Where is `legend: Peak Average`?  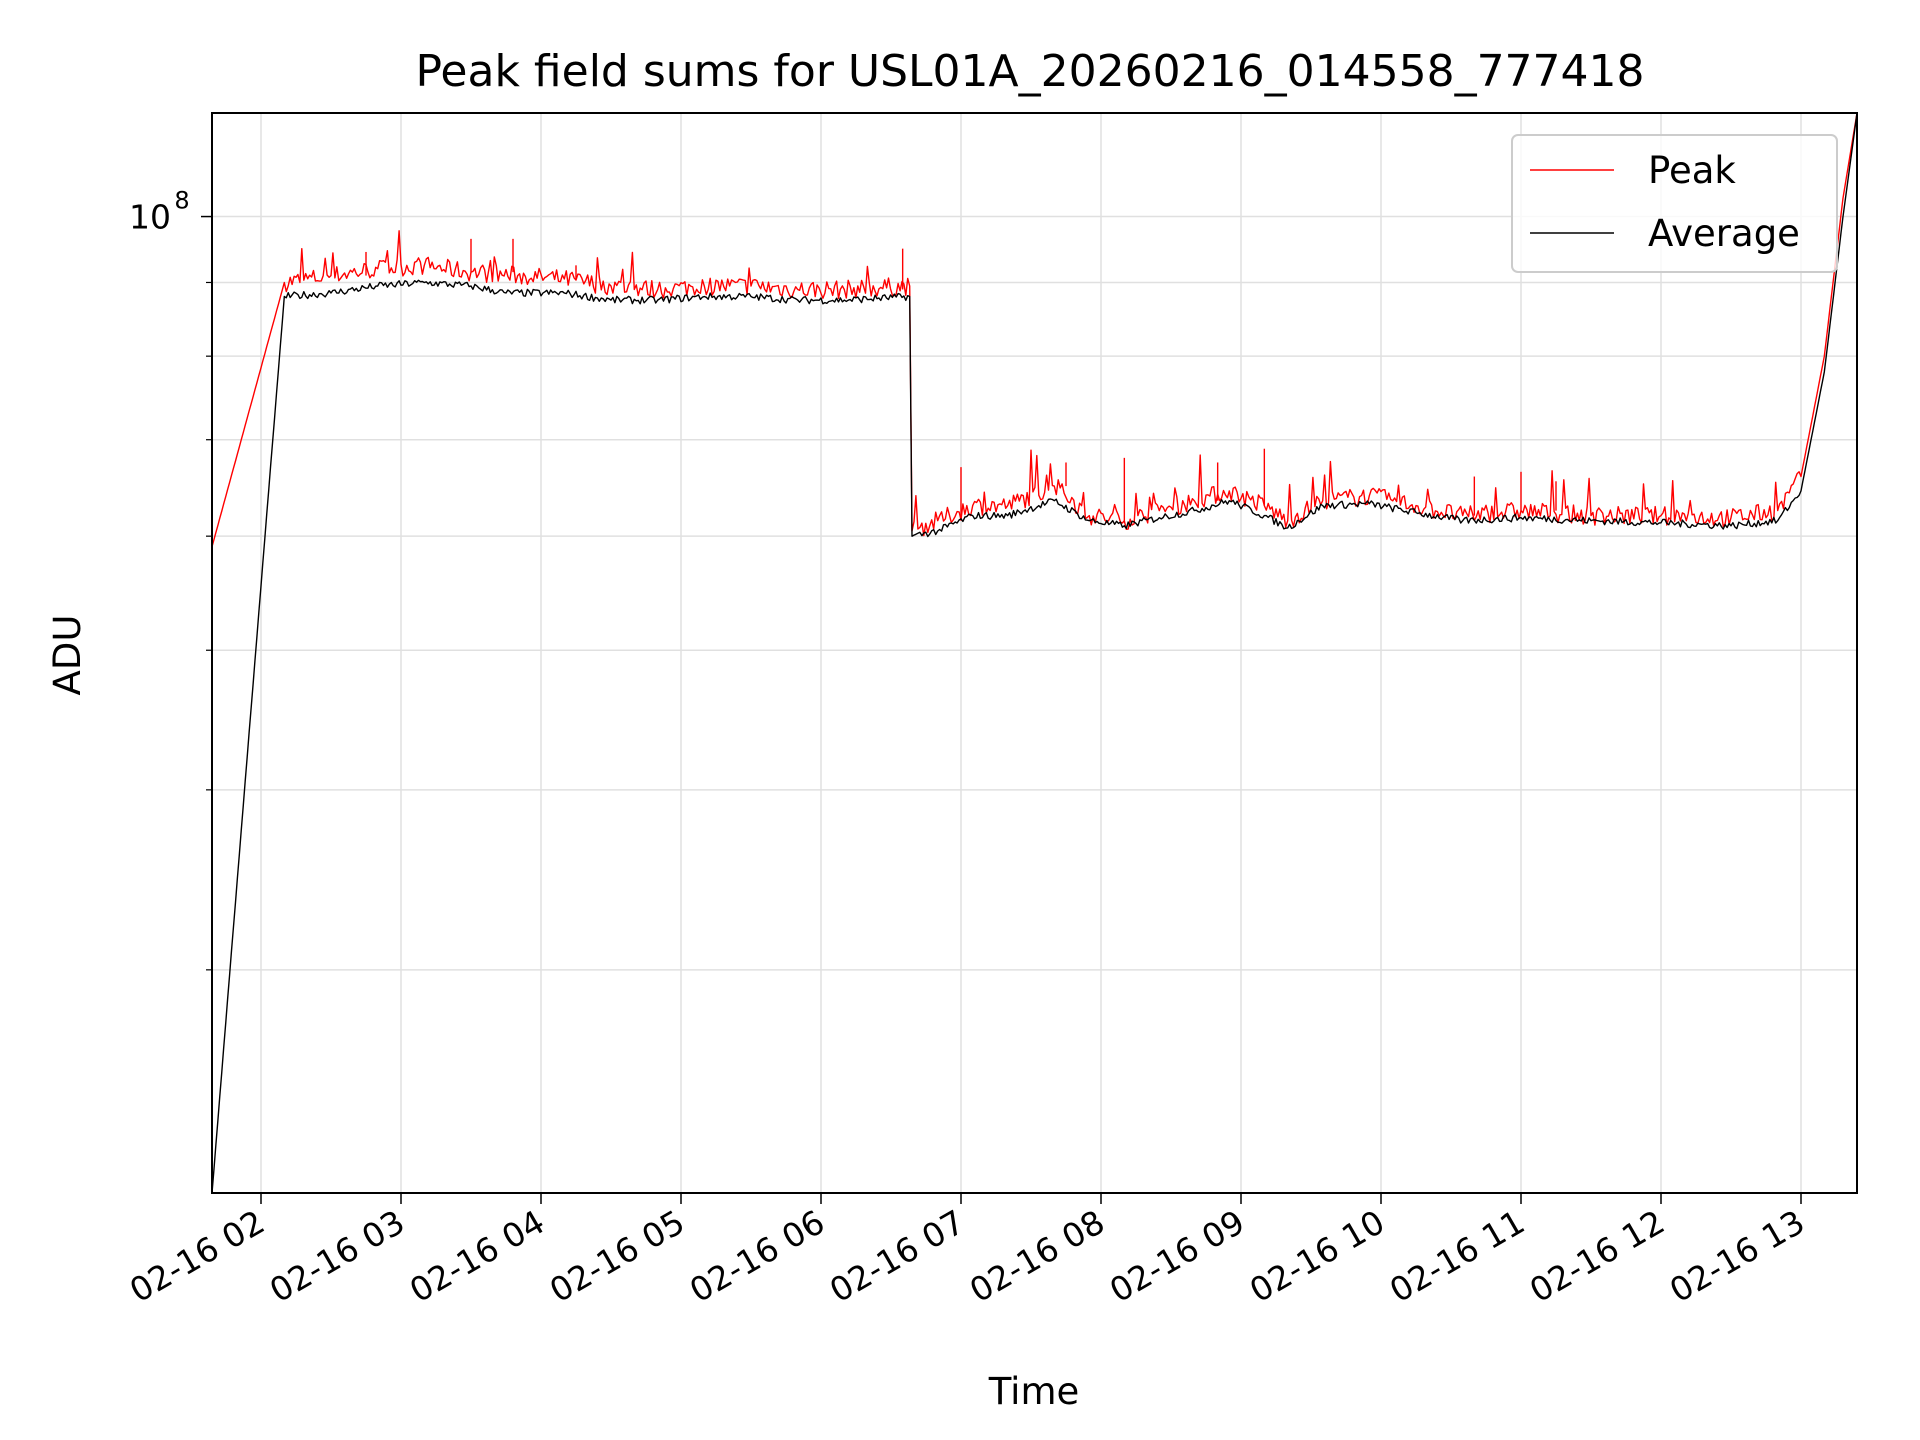
legend: Peak Average is located at coordinates (1674, 203).